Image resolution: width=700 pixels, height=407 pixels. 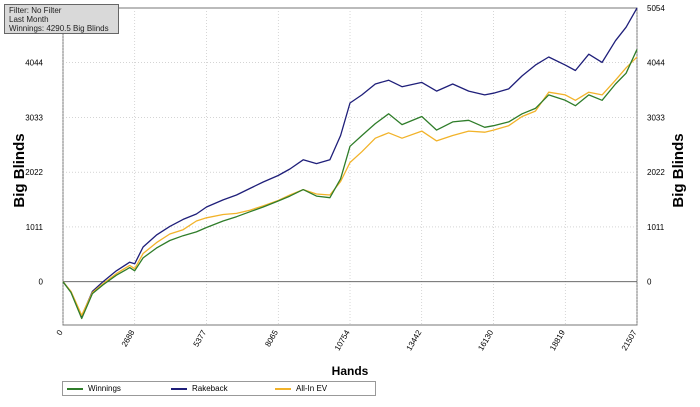 I want to click on y-tick-label-right-0: 0, so click(x=649, y=282).